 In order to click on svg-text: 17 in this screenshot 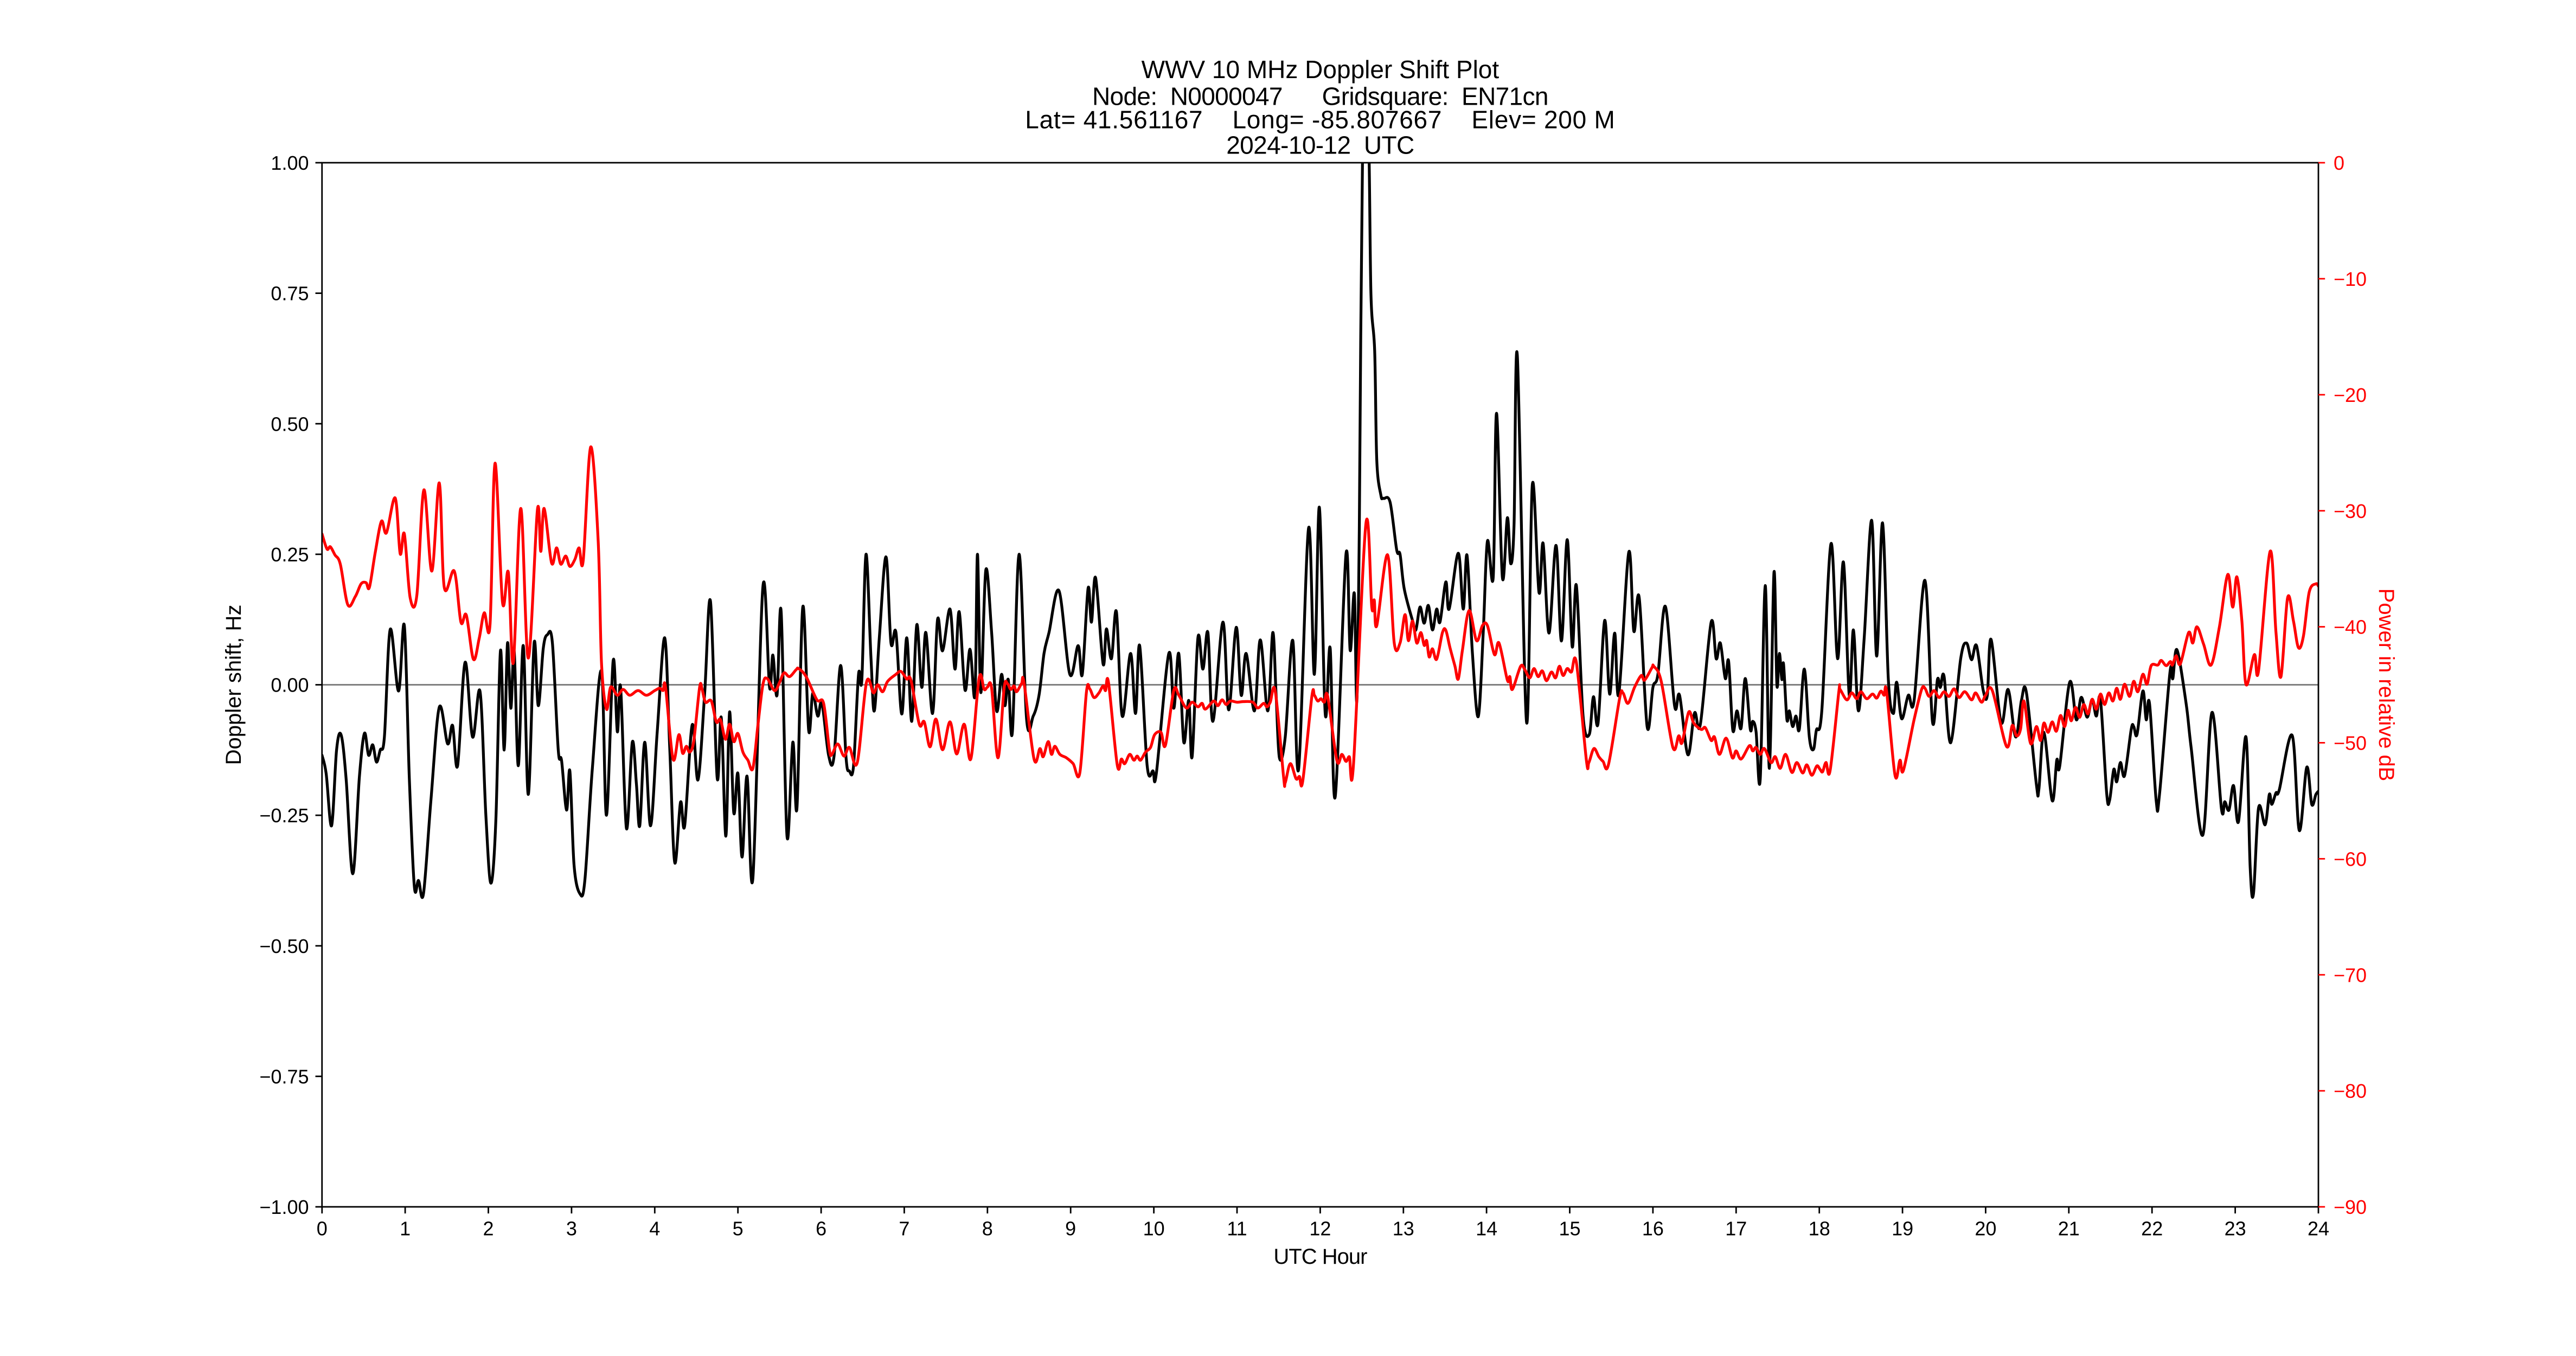, I will do `click(1736, 1229)`.